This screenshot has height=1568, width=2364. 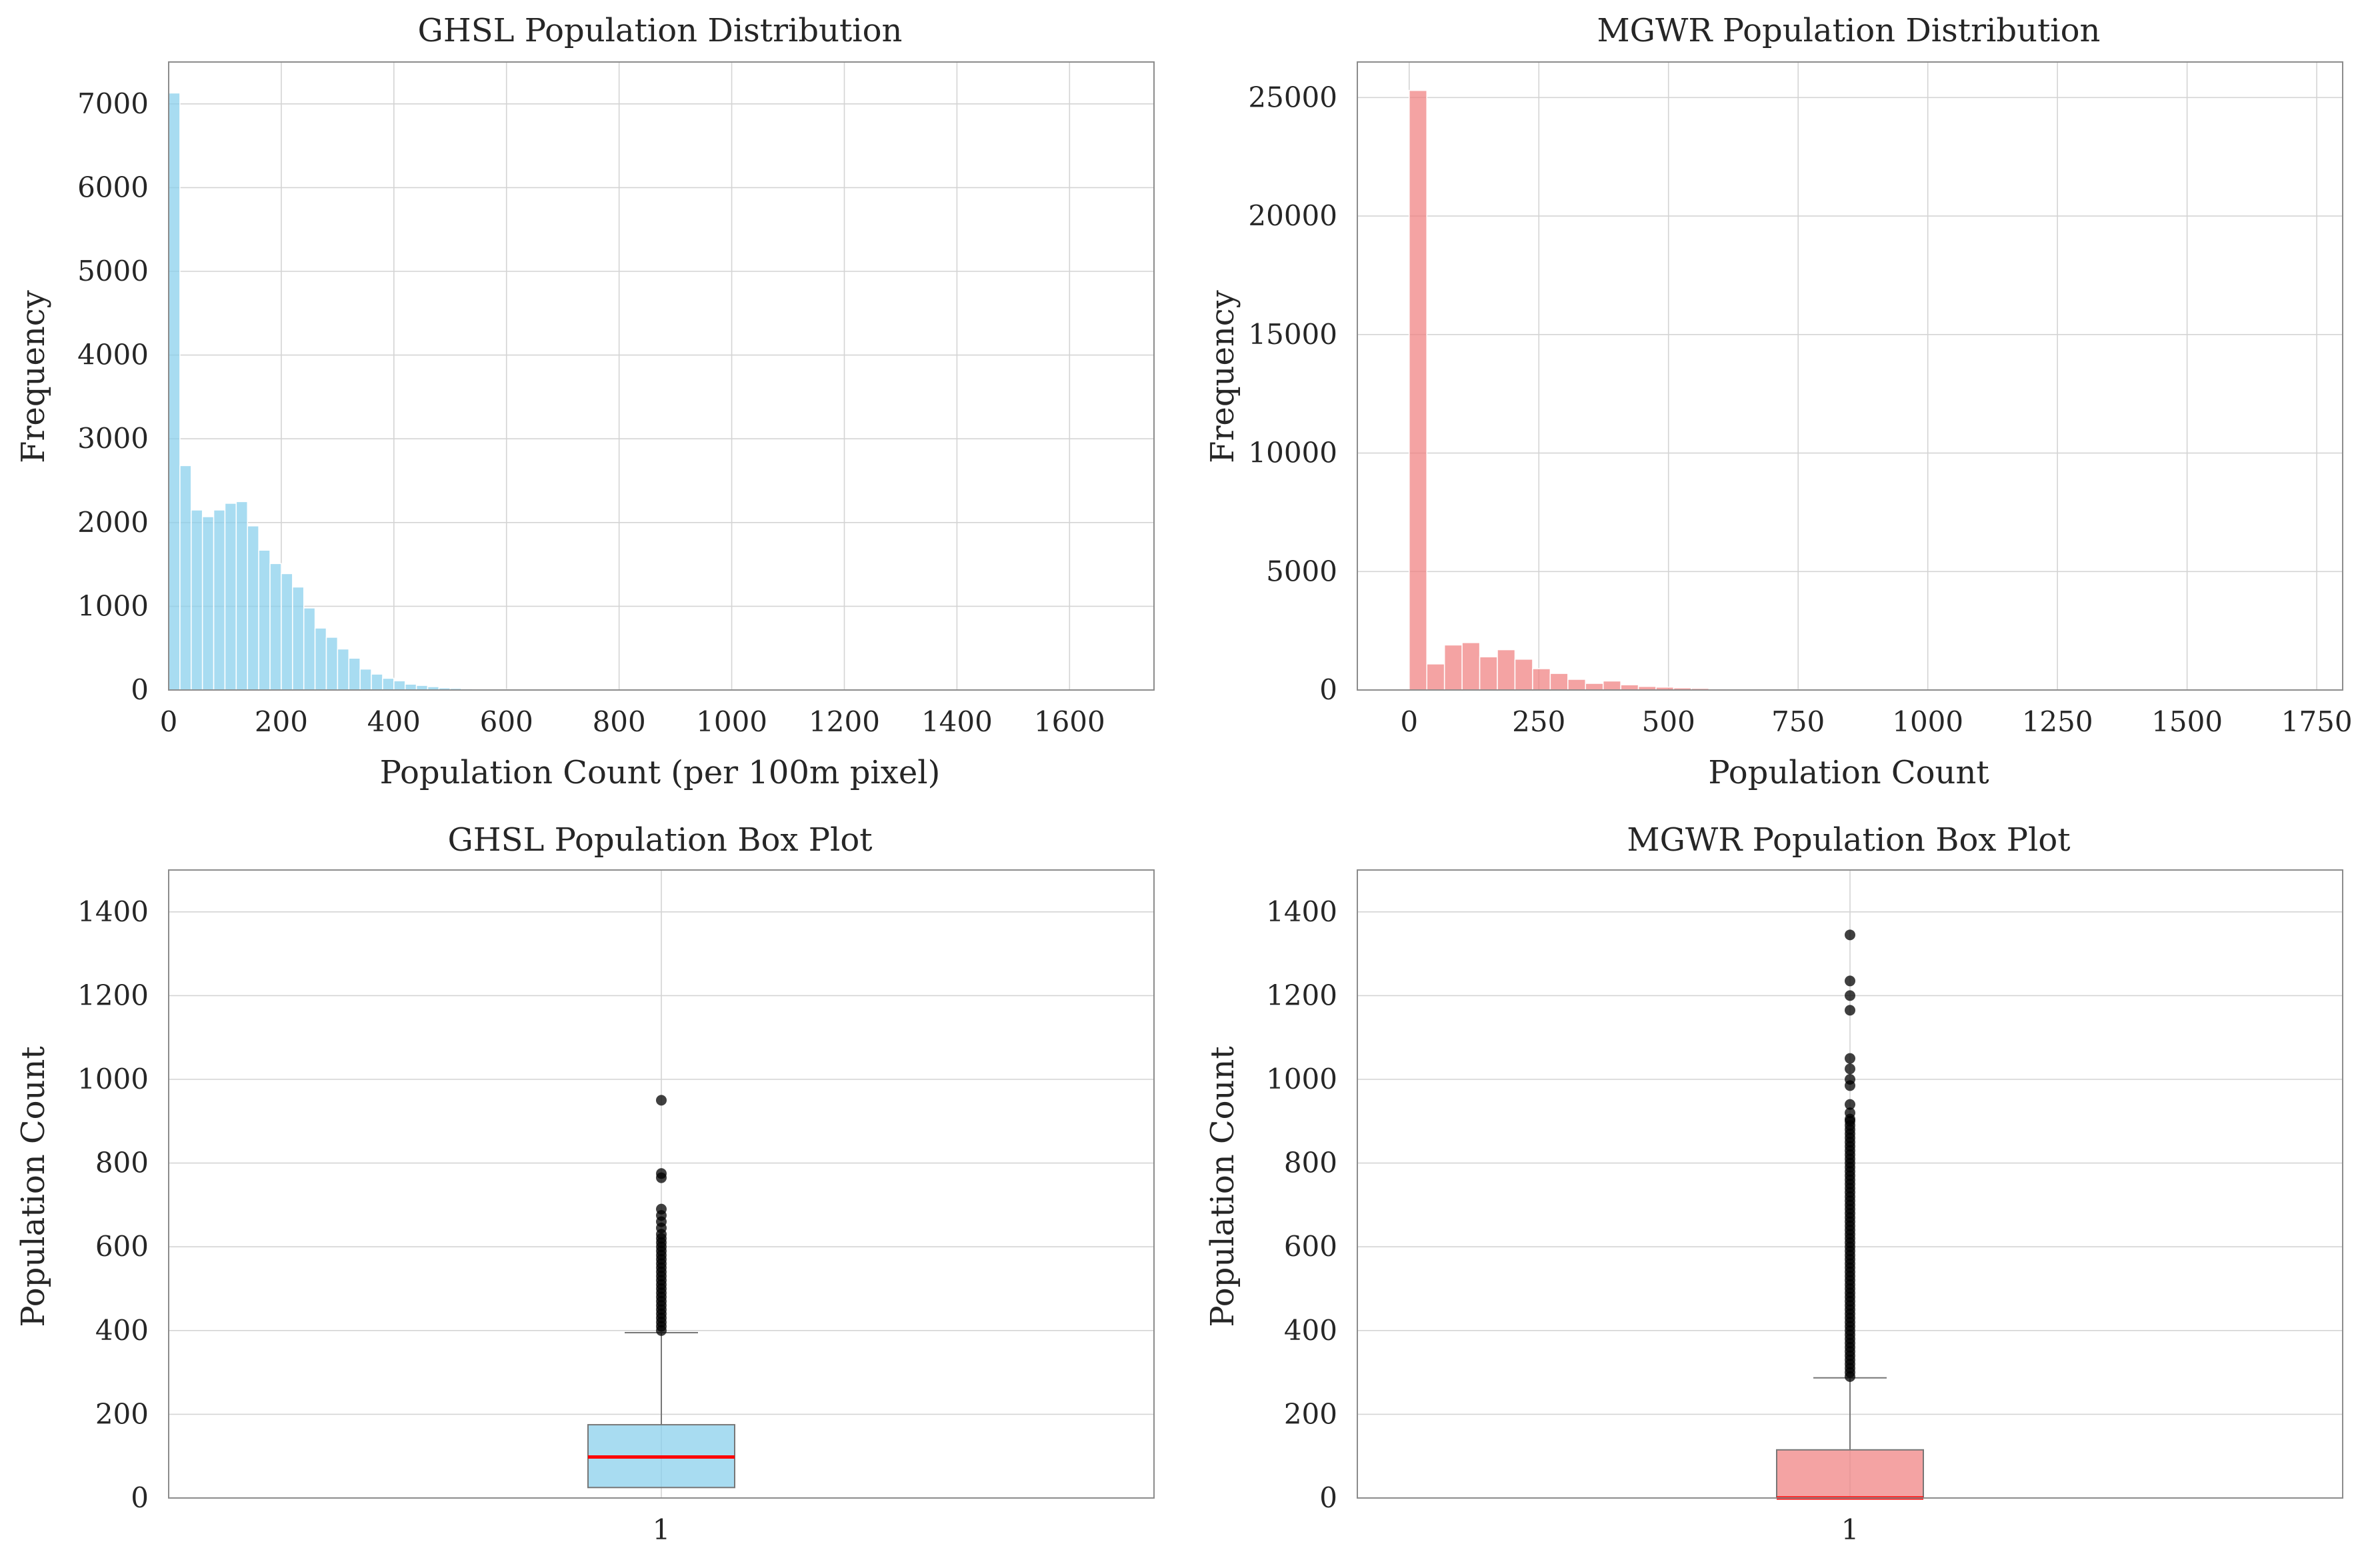 I want to click on x-tick-label: 1600, so click(x=1069, y=721).